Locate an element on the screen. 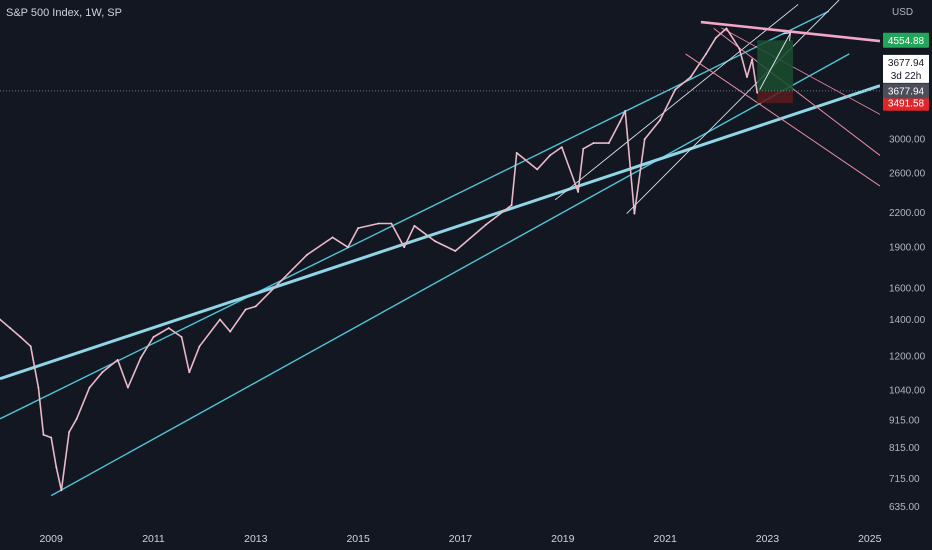 This screenshot has height=550, width=932. time-tick-label: 2023 is located at coordinates (768, 539).